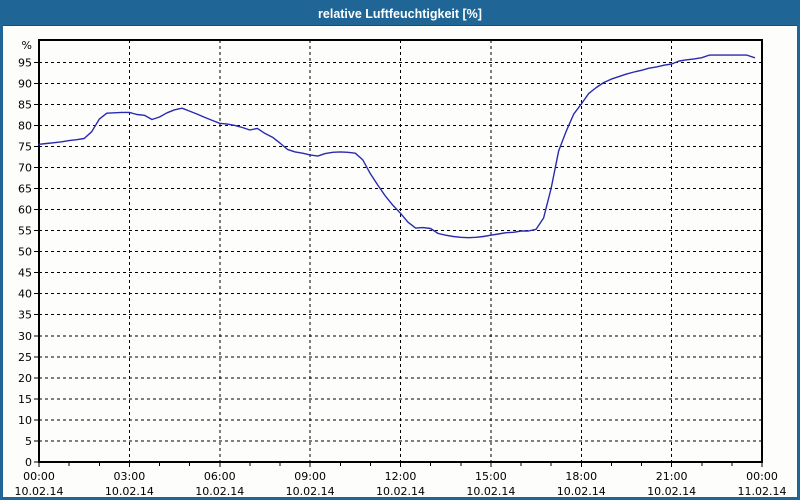  Describe the element at coordinates (25, 167) in the screenshot. I see `y-tick-label: 70` at that location.